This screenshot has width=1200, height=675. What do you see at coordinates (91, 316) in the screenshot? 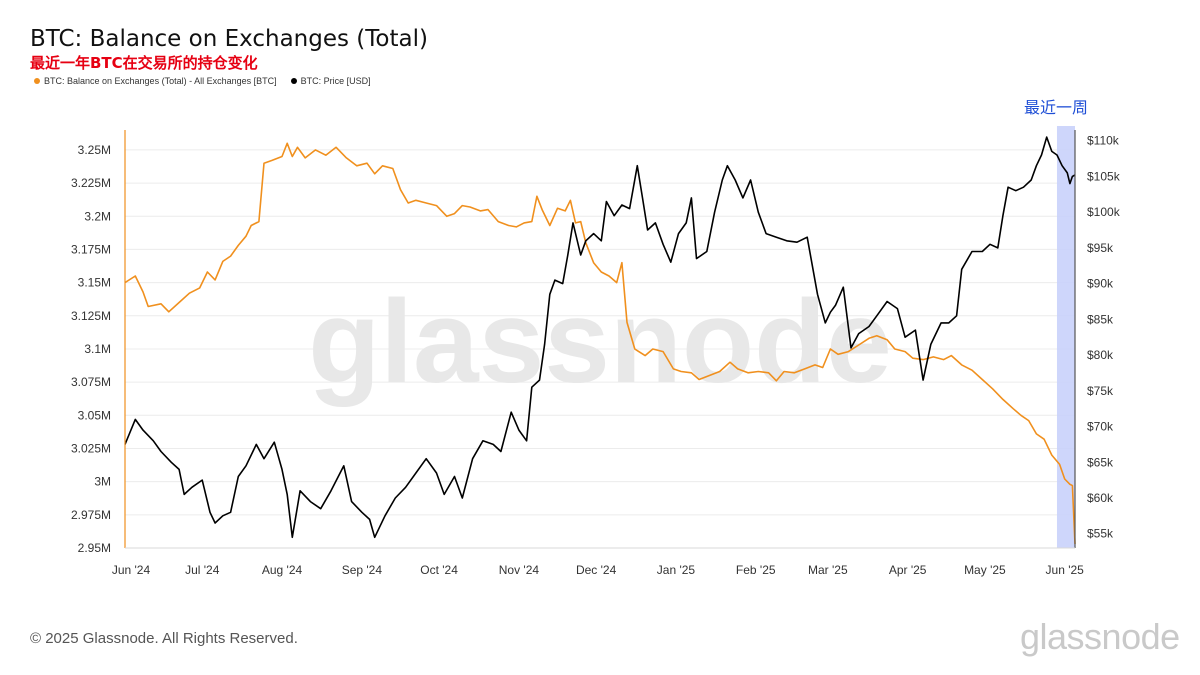
I see `y-left-tick-label: 3.125M` at bounding box center [91, 316].